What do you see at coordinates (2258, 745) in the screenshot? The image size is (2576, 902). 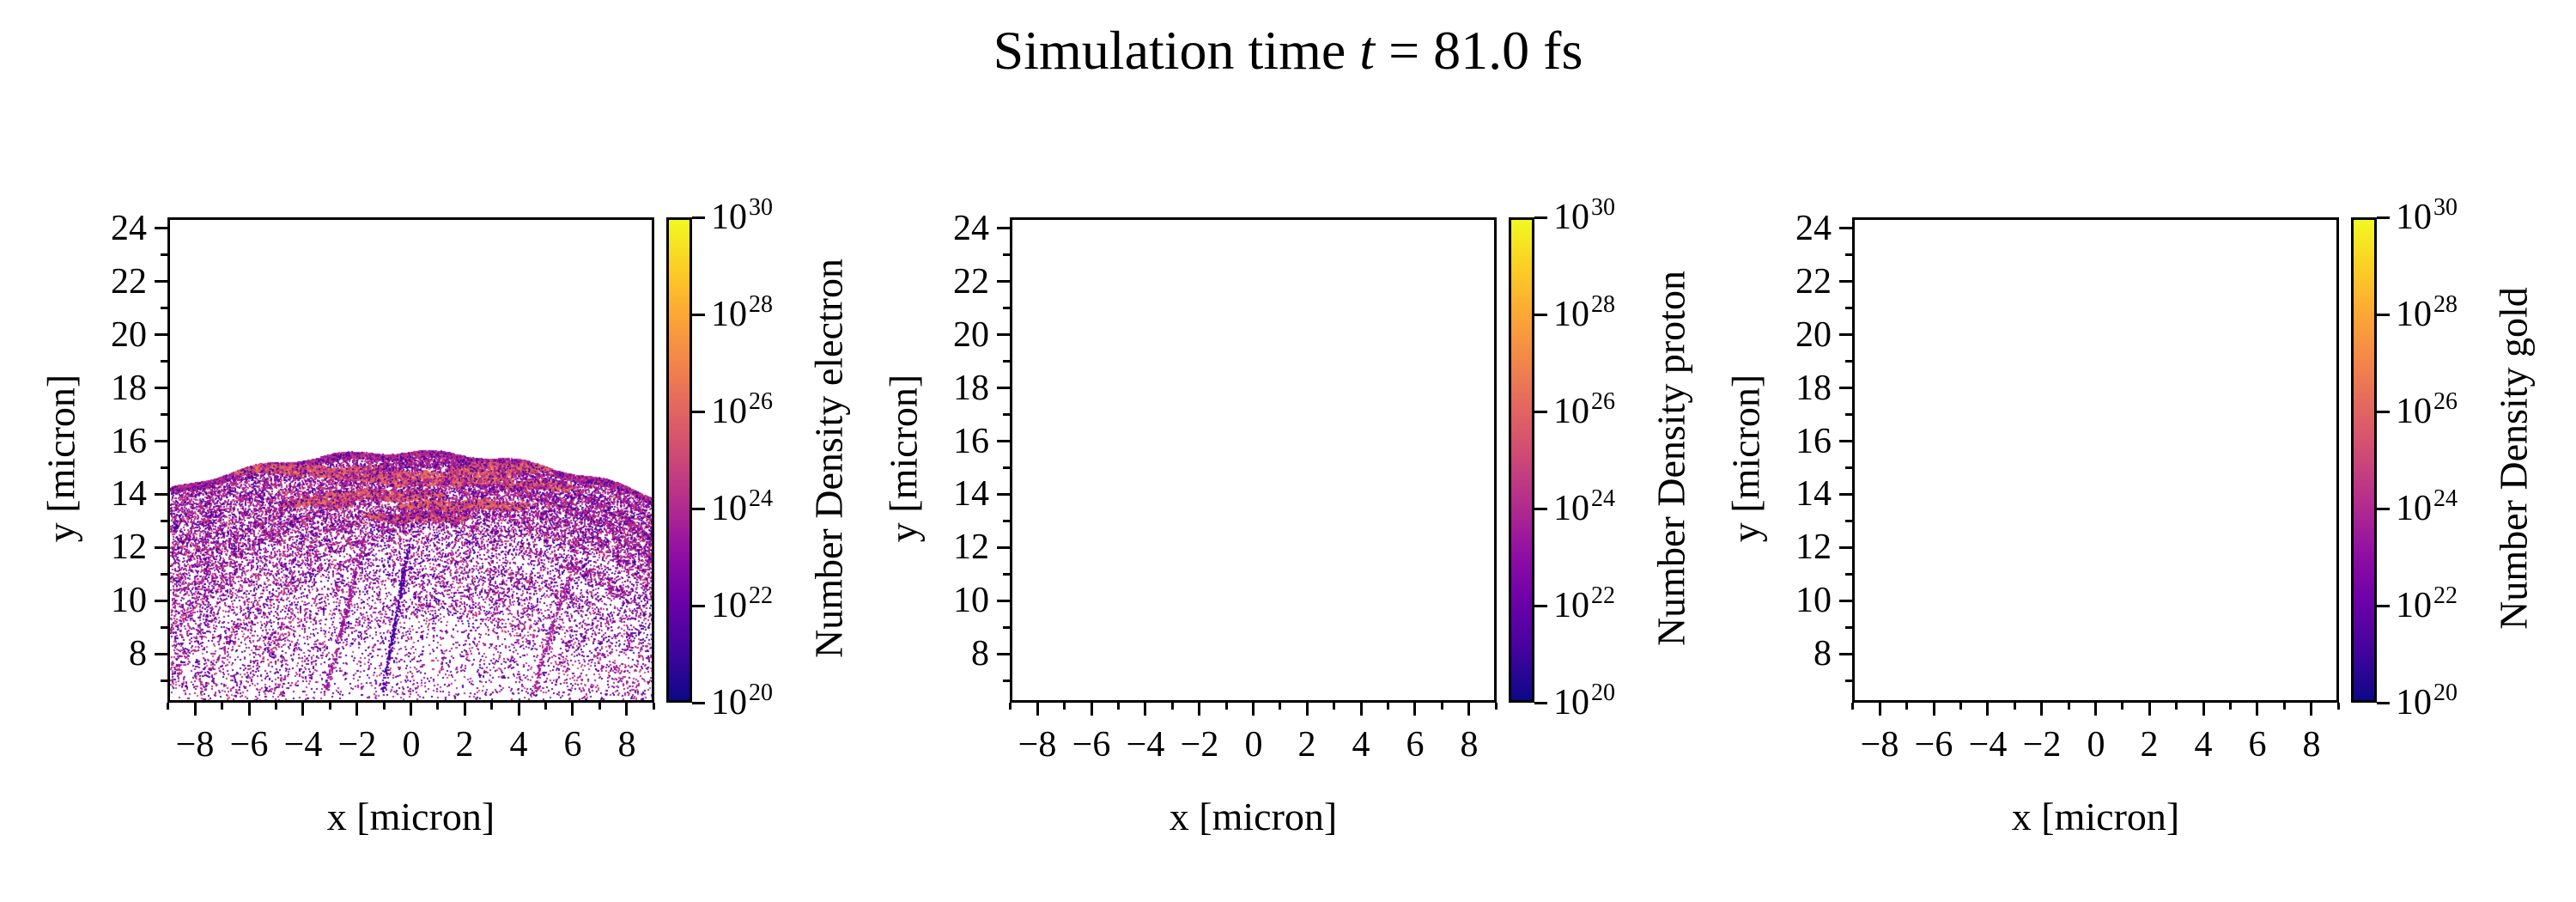 I see `x-tick-label: 6` at bounding box center [2258, 745].